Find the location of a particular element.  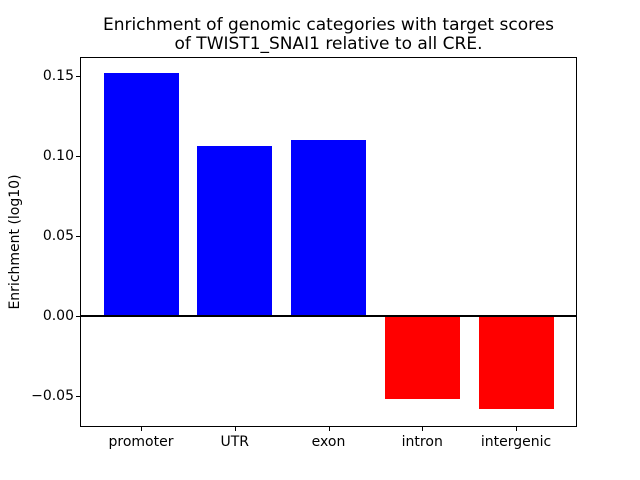

x-tick-label: exon is located at coordinates (328, 442).